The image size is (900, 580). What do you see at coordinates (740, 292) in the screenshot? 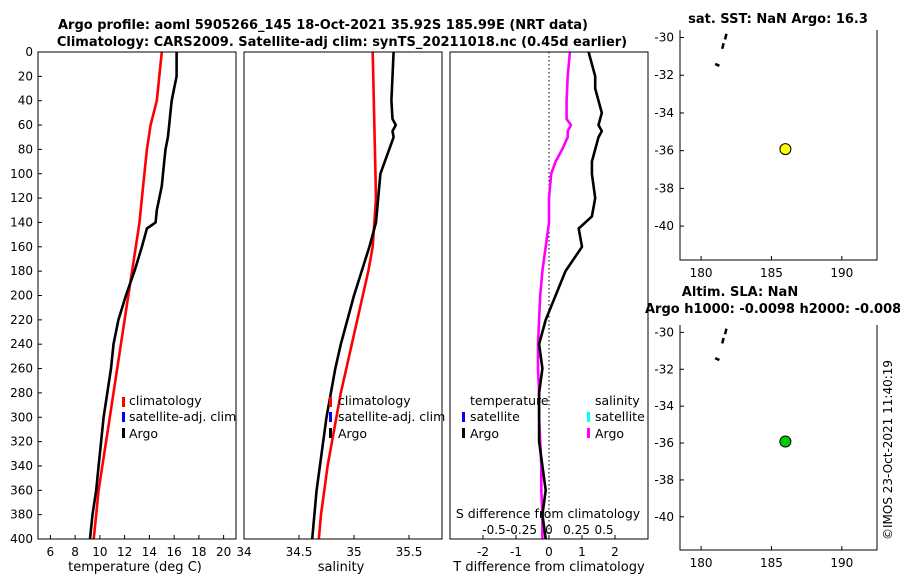
I see `sla-map-title: Altim. SLA: NaN` at bounding box center [740, 292].